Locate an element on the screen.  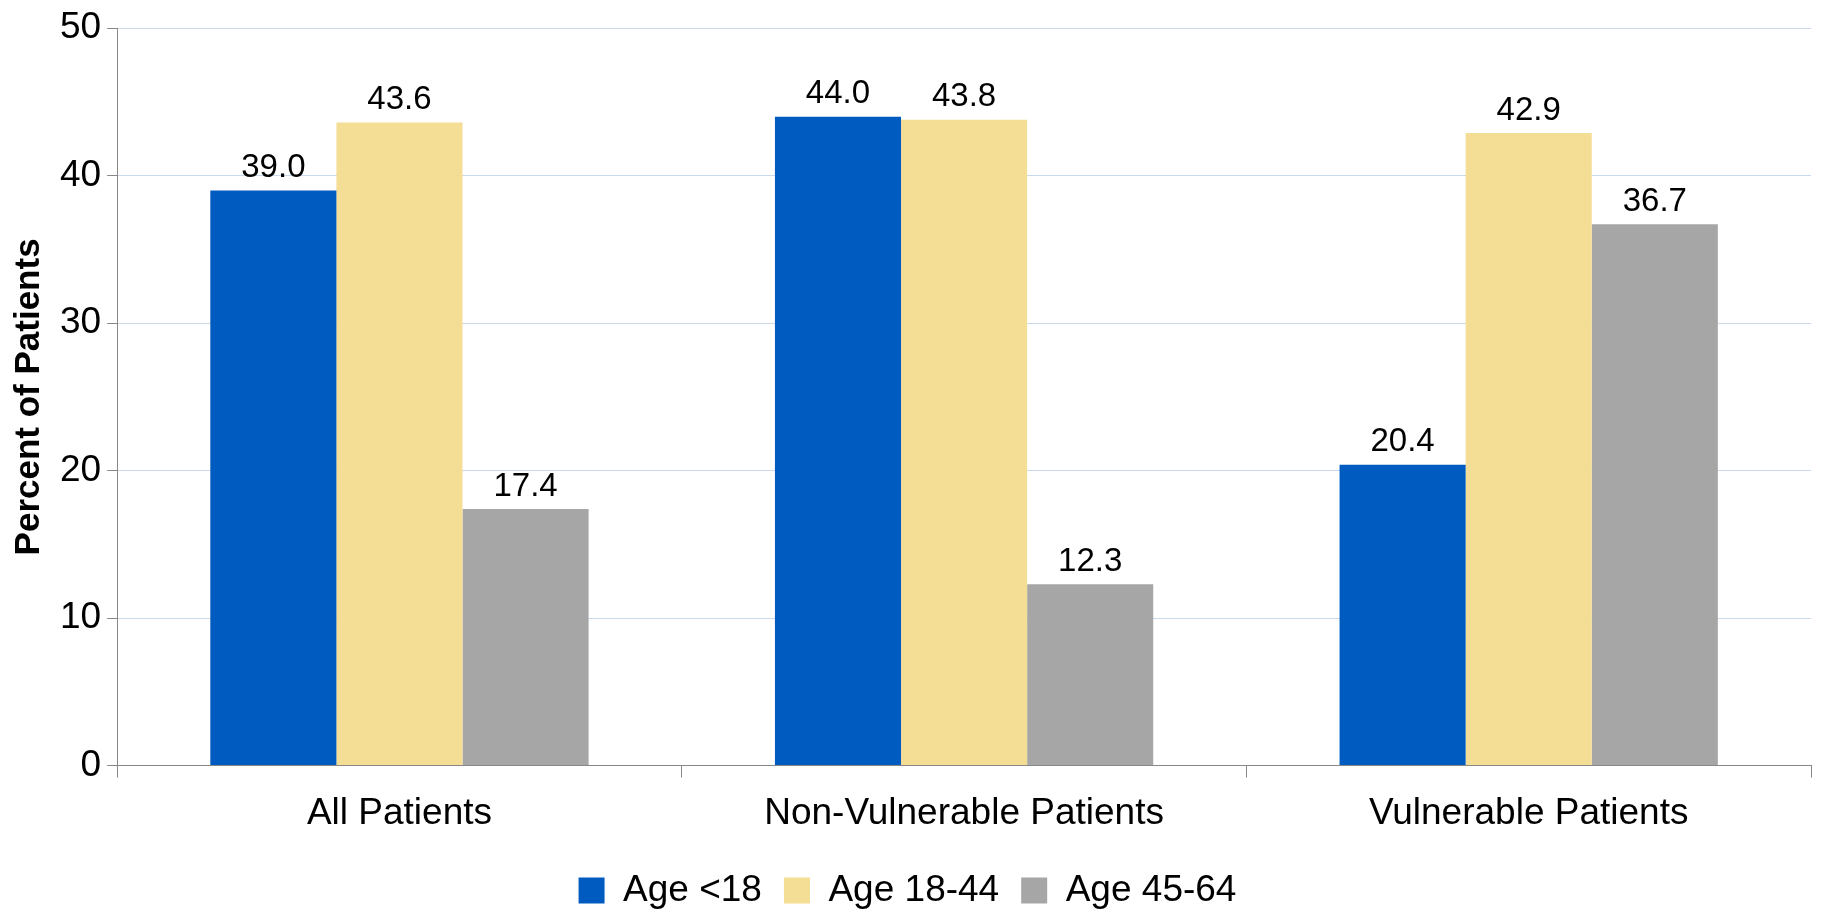
data-label: 43.6 is located at coordinates (399, 98).